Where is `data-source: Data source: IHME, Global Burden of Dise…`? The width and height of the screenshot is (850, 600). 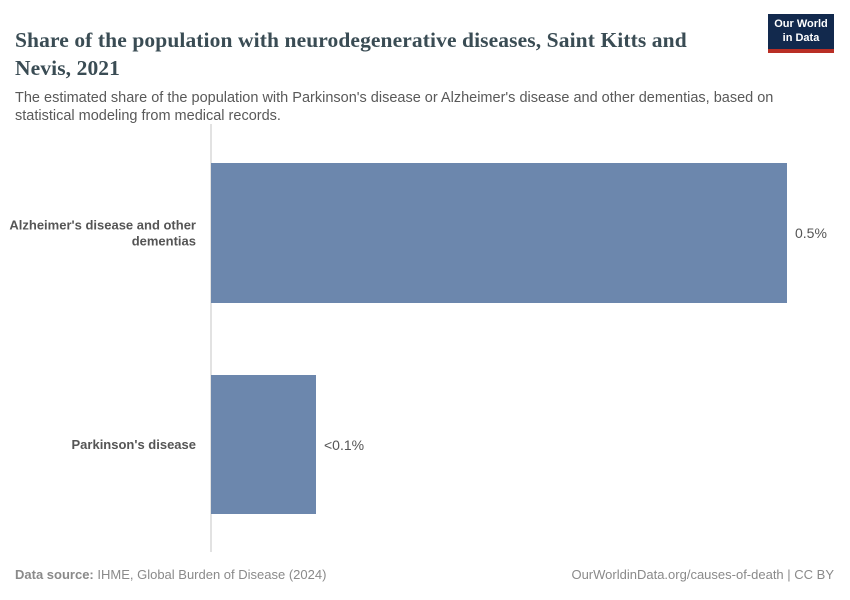 data-source: Data source: IHME, Global Burden of Dise… is located at coordinates (170, 574).